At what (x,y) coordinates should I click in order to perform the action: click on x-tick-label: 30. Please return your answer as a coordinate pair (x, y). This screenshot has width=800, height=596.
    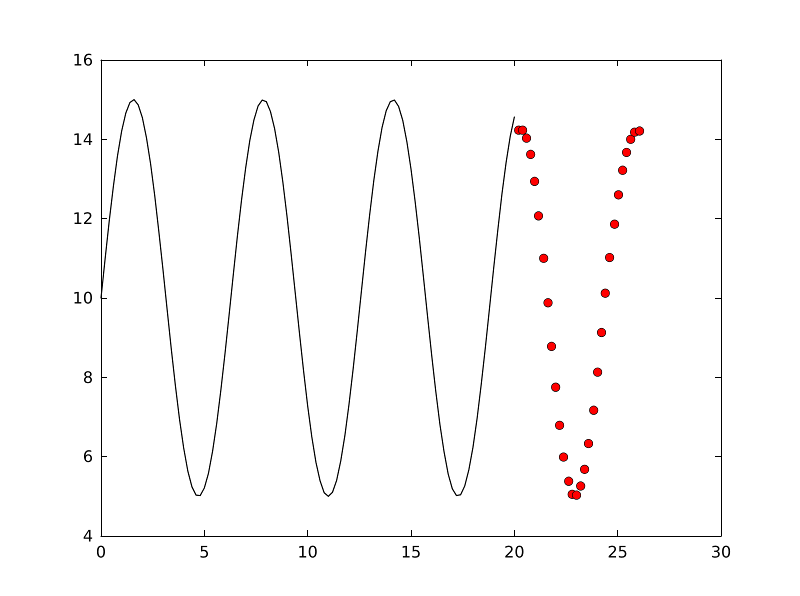
    Looking at the image, I should click on (721, 552).